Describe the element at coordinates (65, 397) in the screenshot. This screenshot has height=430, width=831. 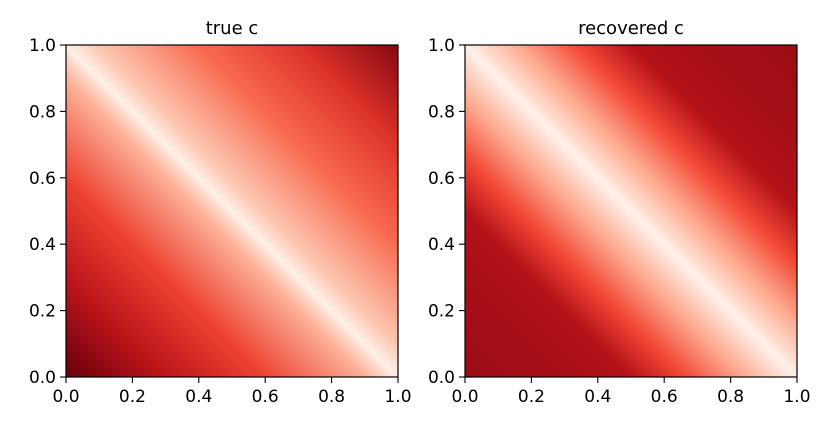
I see `left-x-tick-label: 0.0` at that location.